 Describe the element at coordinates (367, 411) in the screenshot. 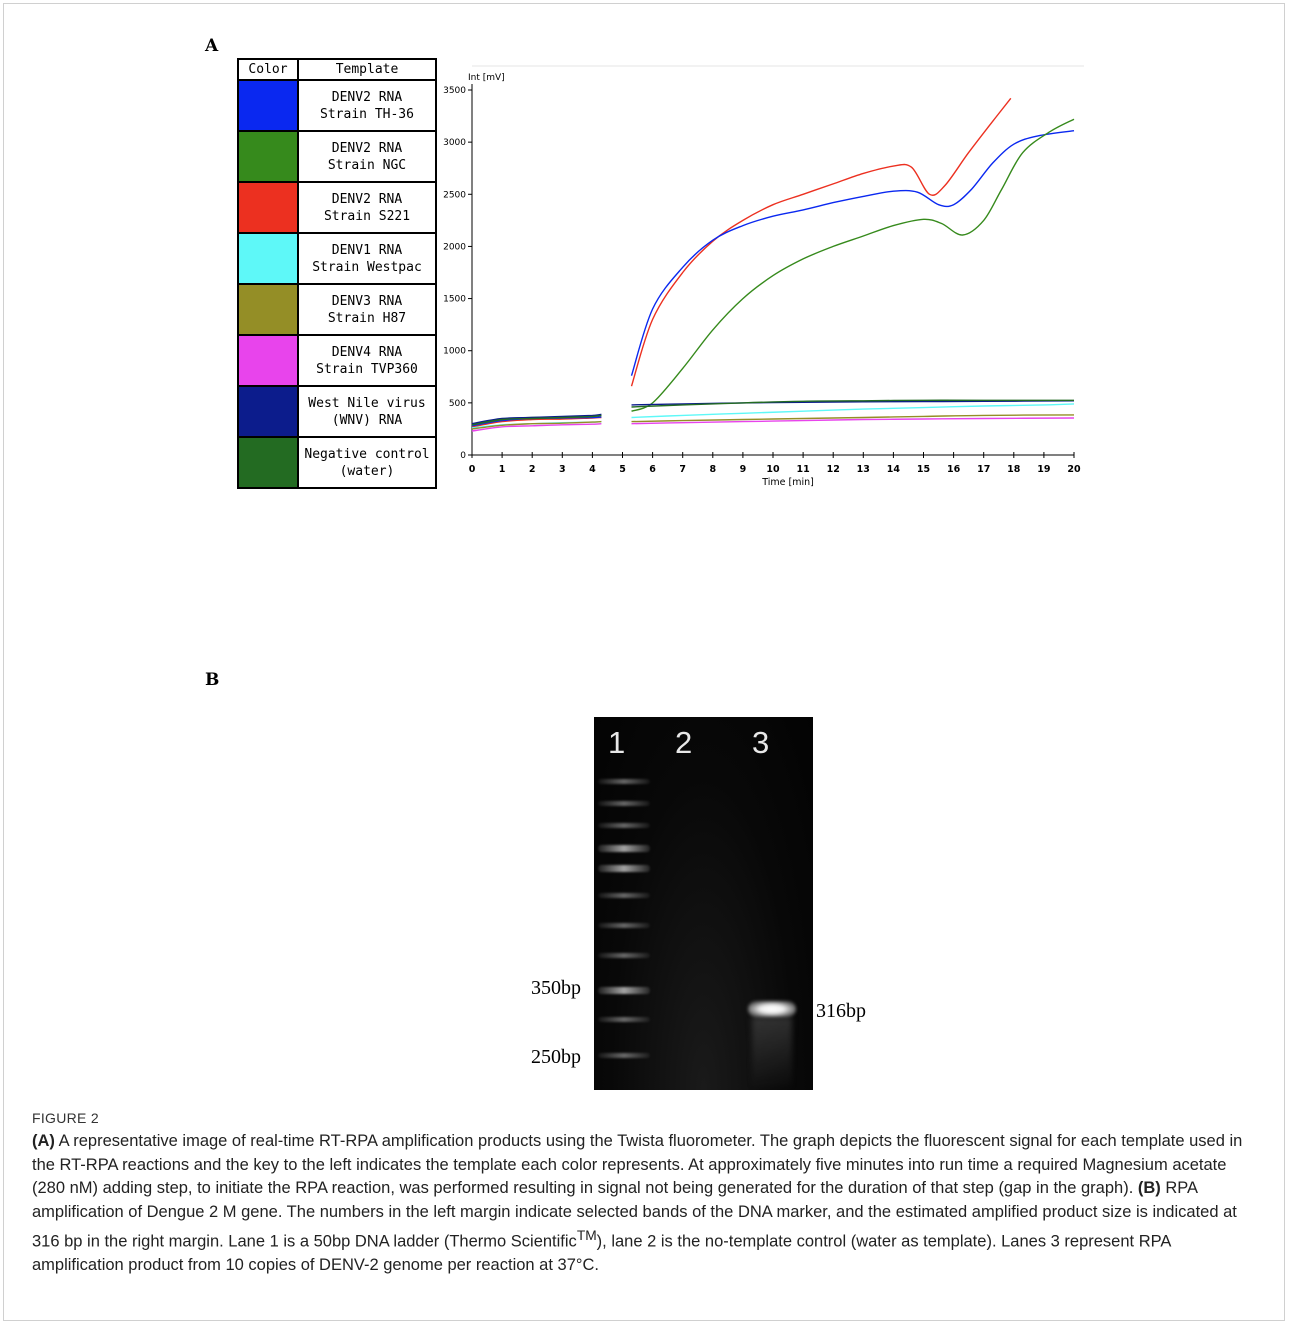

I see `template-name: West Nile virus (WNV) RNA` at that location.